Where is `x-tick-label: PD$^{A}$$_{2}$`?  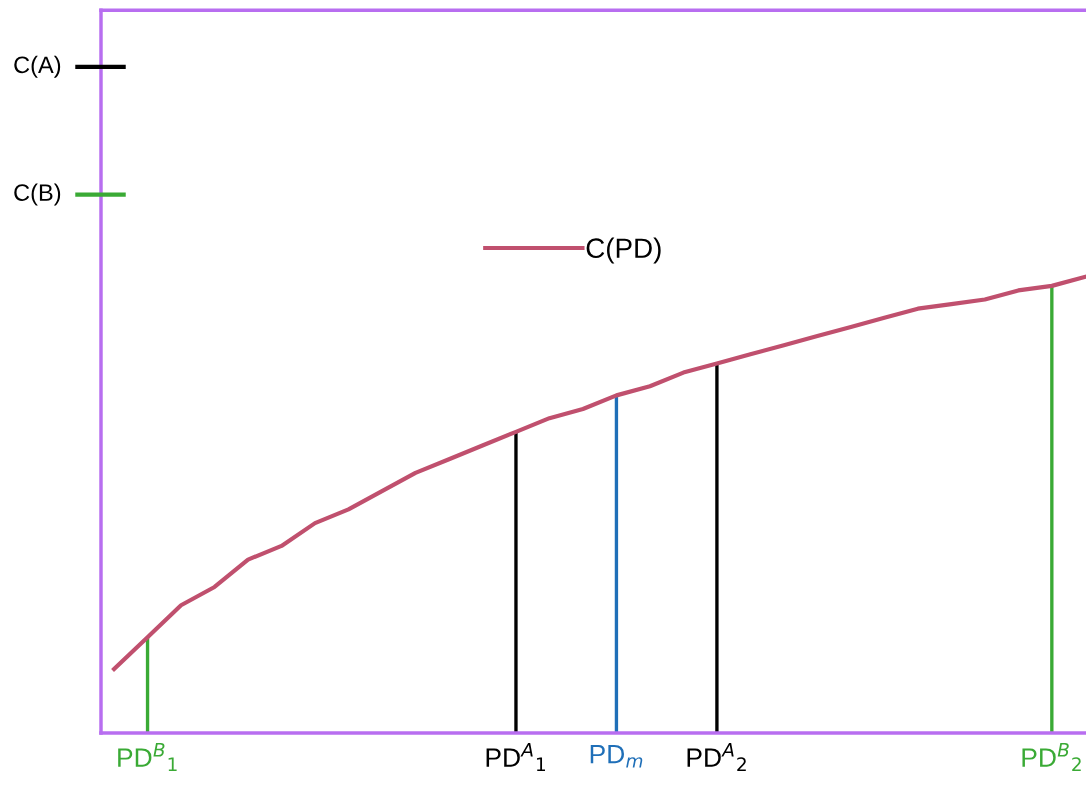
x-tick-label: PD$^{A}$$_{2}$ is located at coordinates (716, 757).